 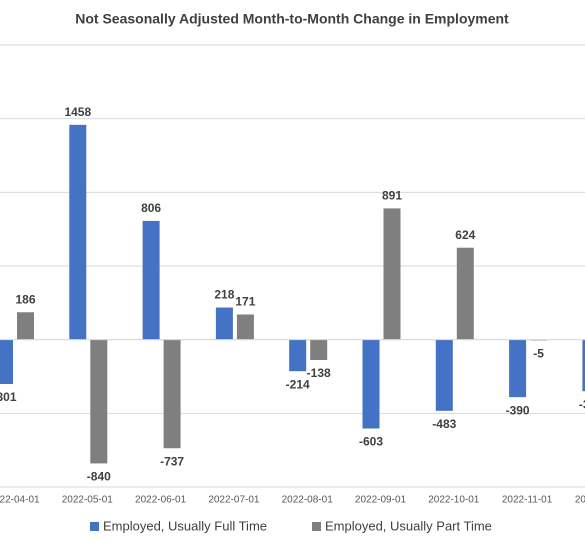 What do you see at coordinates (224, 295) in the screenshot?
I see `data-label: 218` at bounding box center [224, 295].